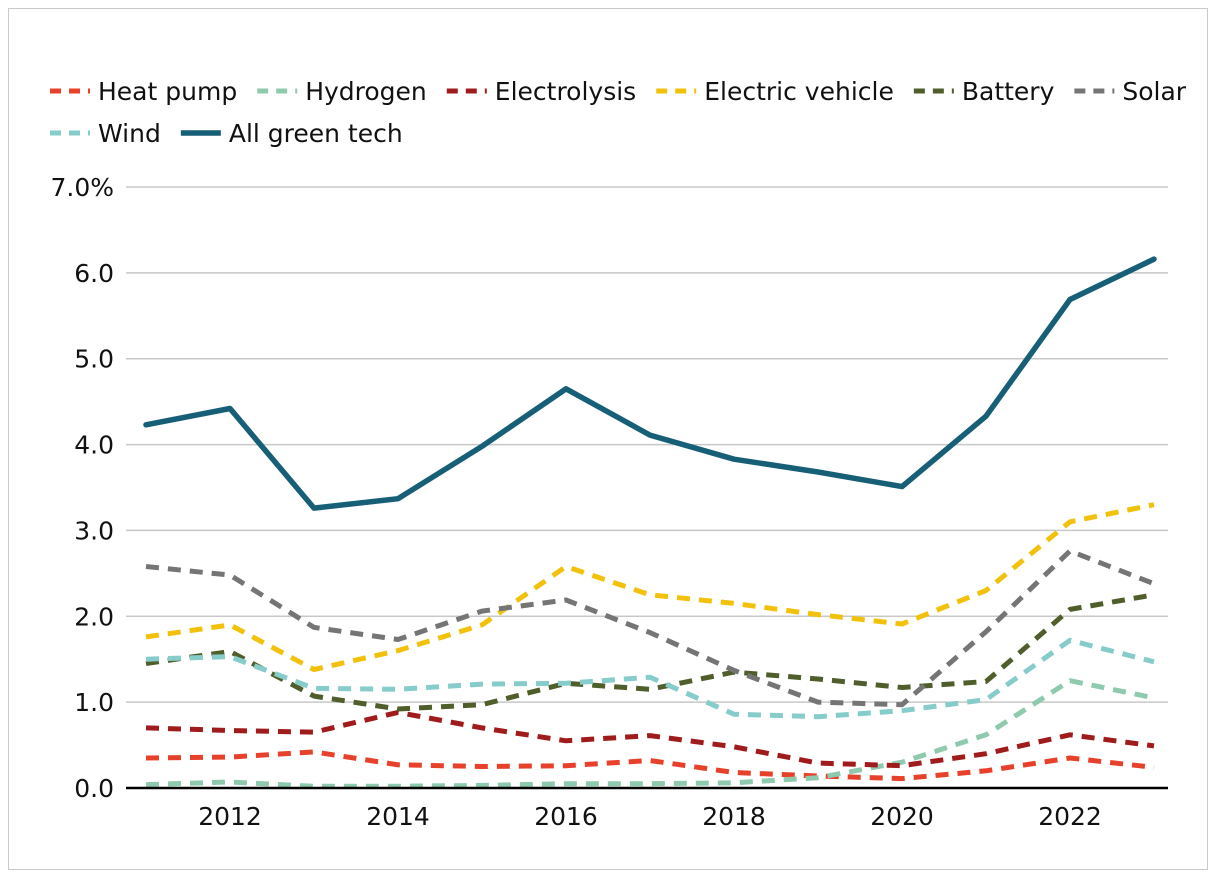  I want to click on legend-label: All green tech, so click(316, 133).